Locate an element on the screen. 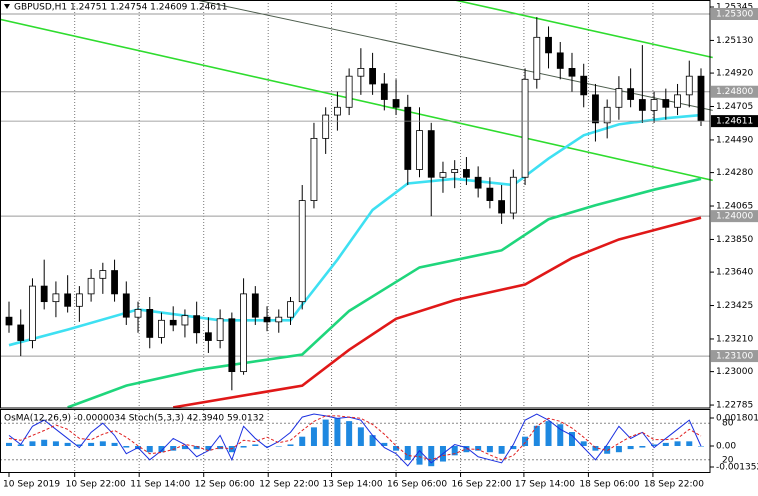 The height and width of the screenshot is (496, 758). stoch-tick-label: 20 is located at coordinates (728, 460).